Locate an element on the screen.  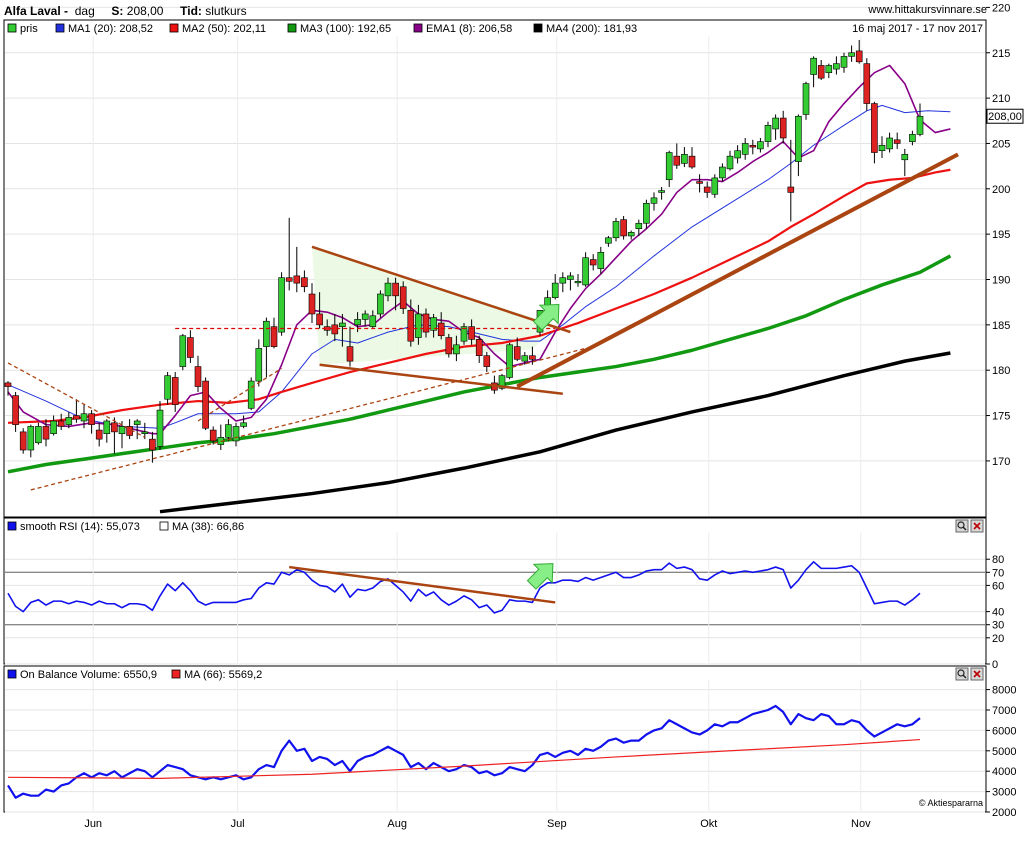
price-value: 208,00 is located at coordinates (145, 11).